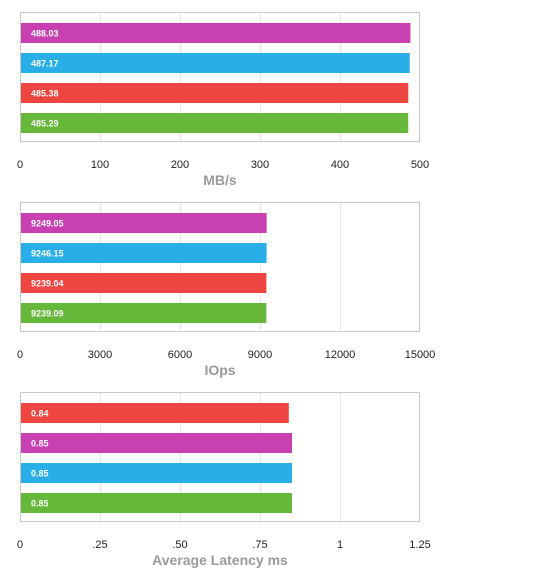  I want to click on x-tick-label: 1.25, so click(419, 545).